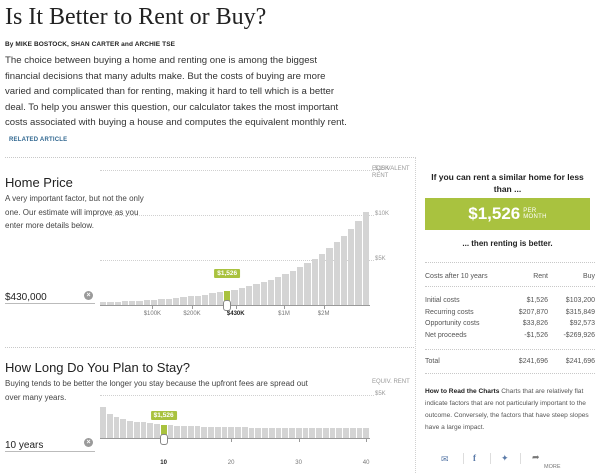  What do you see at coordinates (445, 459) in the screenshot?
I see `email-icon: ✉` at bounding box center [445, 459].